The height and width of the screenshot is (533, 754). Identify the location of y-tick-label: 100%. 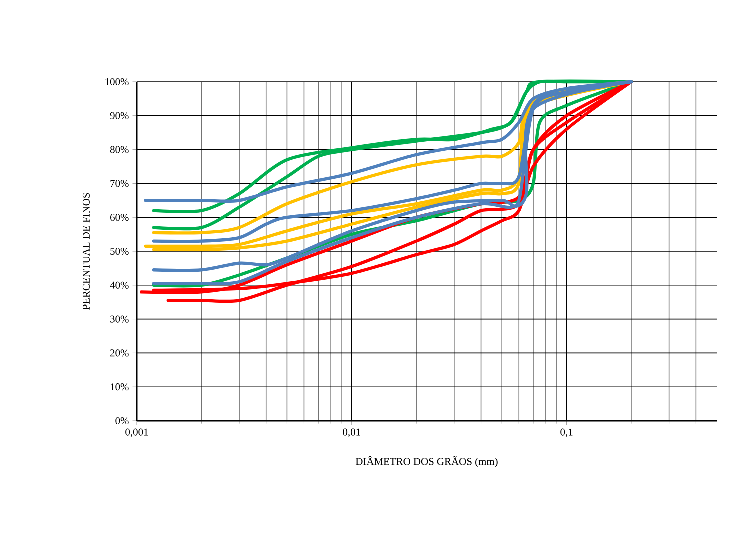
(117, 82).